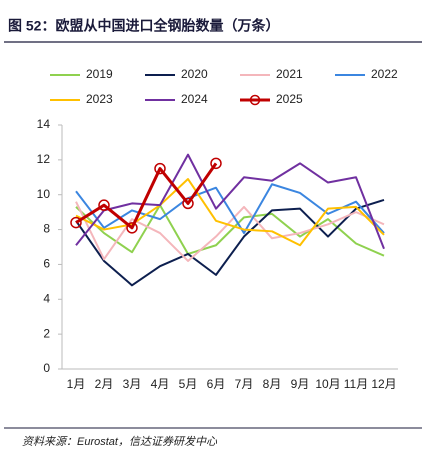 Image resolution: width=426 pixels, height=460 pixels. What do you see at coordinates (46, 298) in the screenshot?
I see `y-tick-label: 4` at bounding box center [46, 298].